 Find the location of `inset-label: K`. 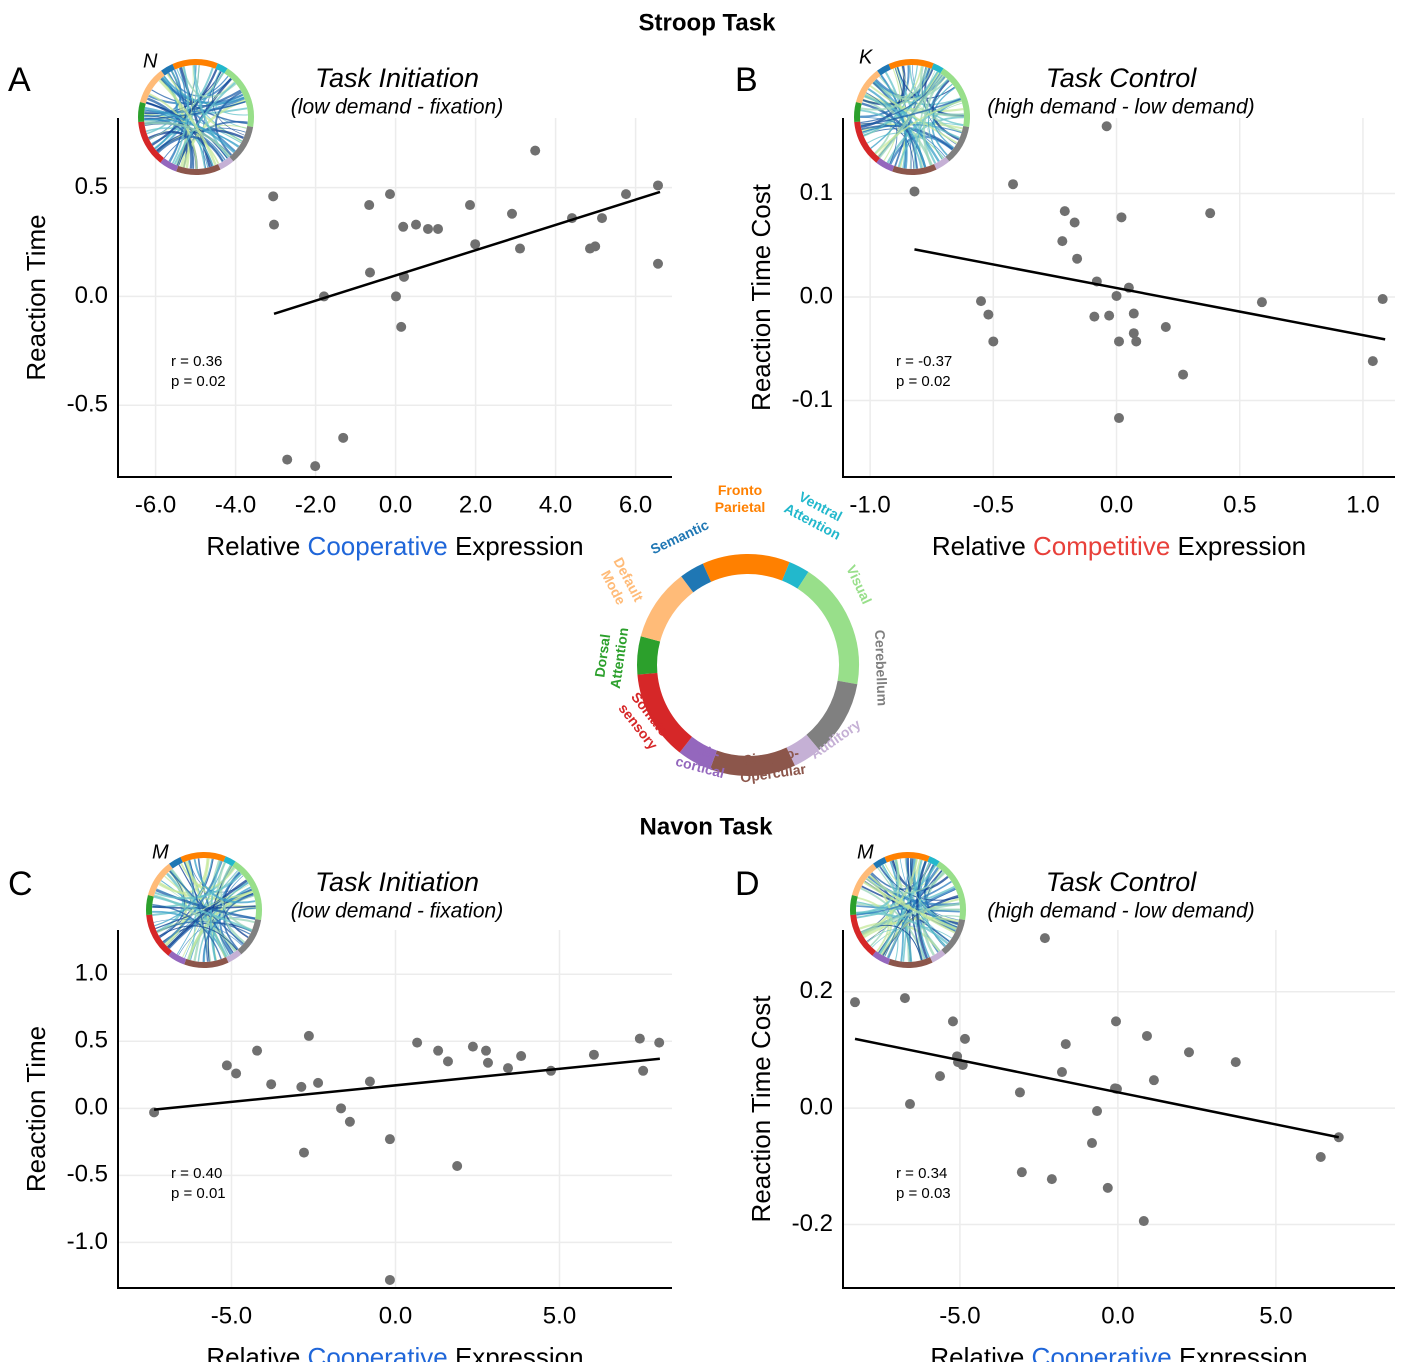

inset-label: K is located at coordinates (866, 57).